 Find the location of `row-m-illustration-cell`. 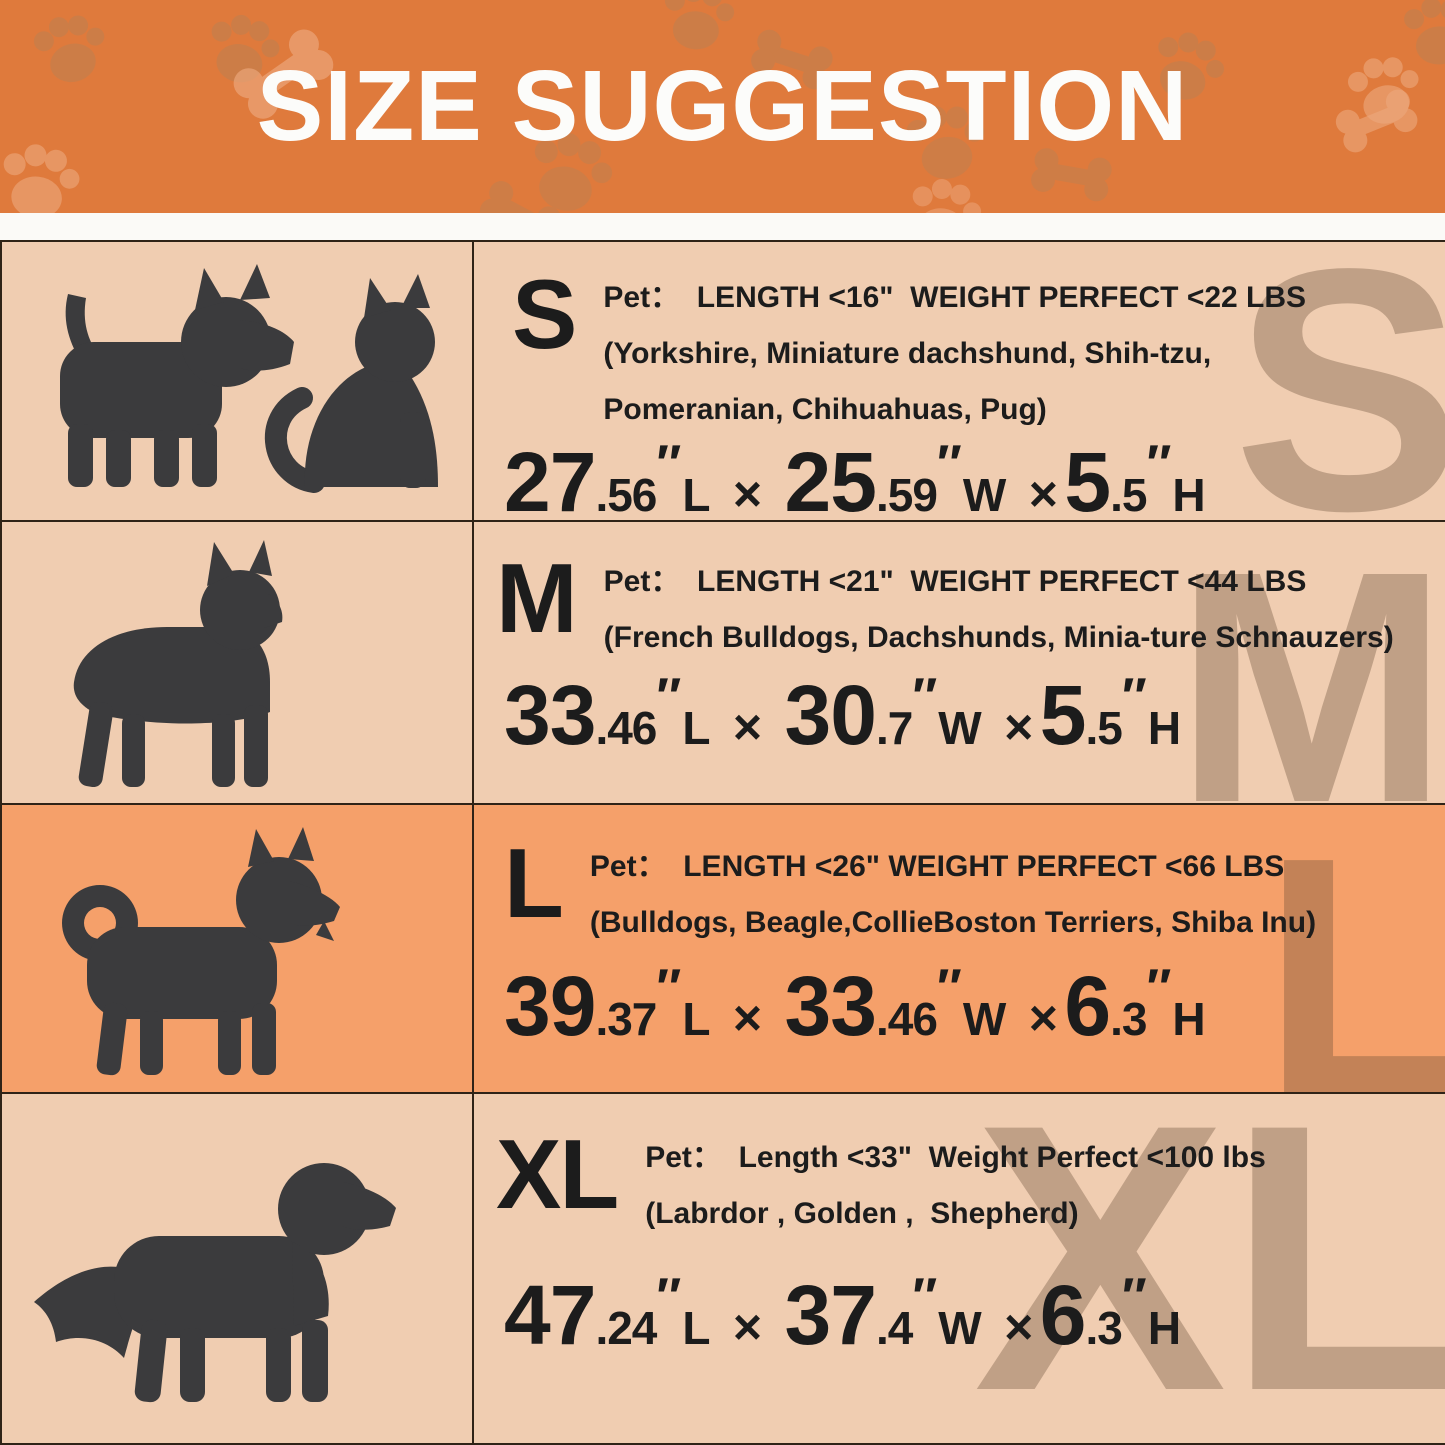

row-m-illustration-cell is located at coordinates (238, 662).